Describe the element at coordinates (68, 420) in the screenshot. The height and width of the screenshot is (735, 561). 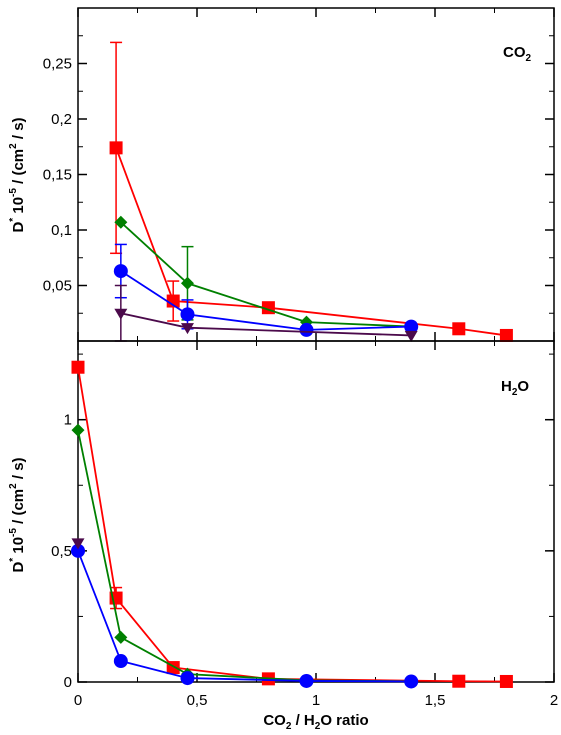
I see `ytick-label: 1` at that location.